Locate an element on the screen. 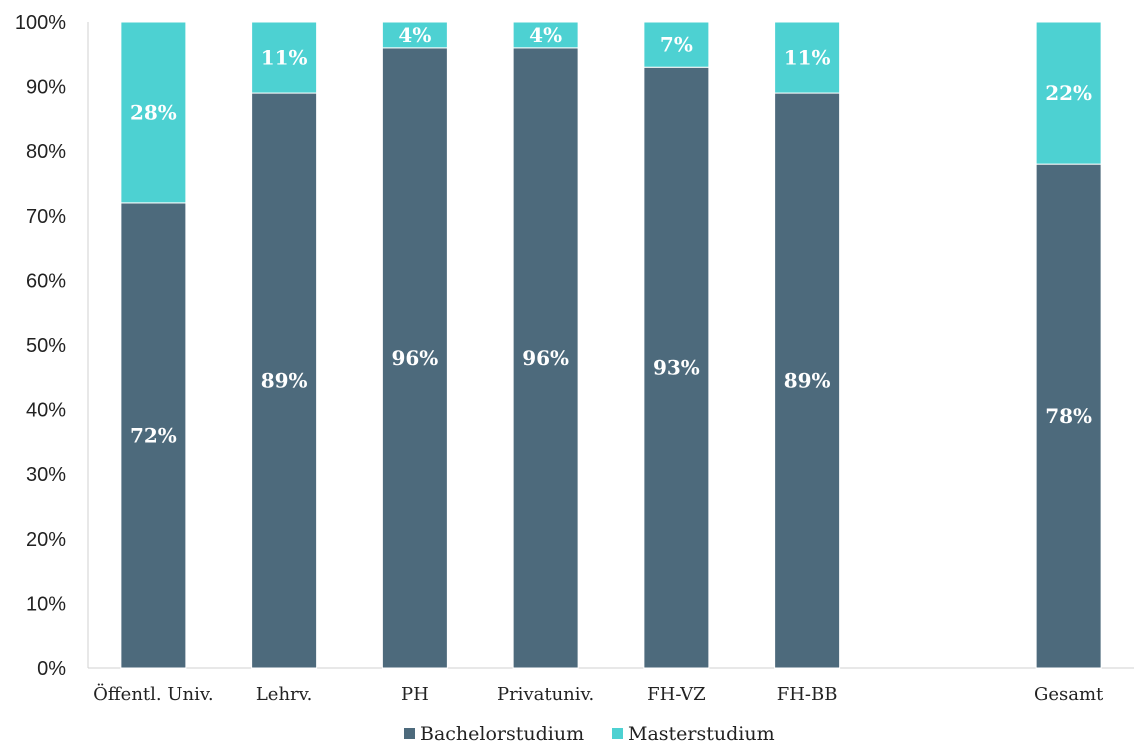 Image resolution: width=1144 pixels, height=747 pixels. x-category-label: FH-VZ is located at coordinates (676, 694).